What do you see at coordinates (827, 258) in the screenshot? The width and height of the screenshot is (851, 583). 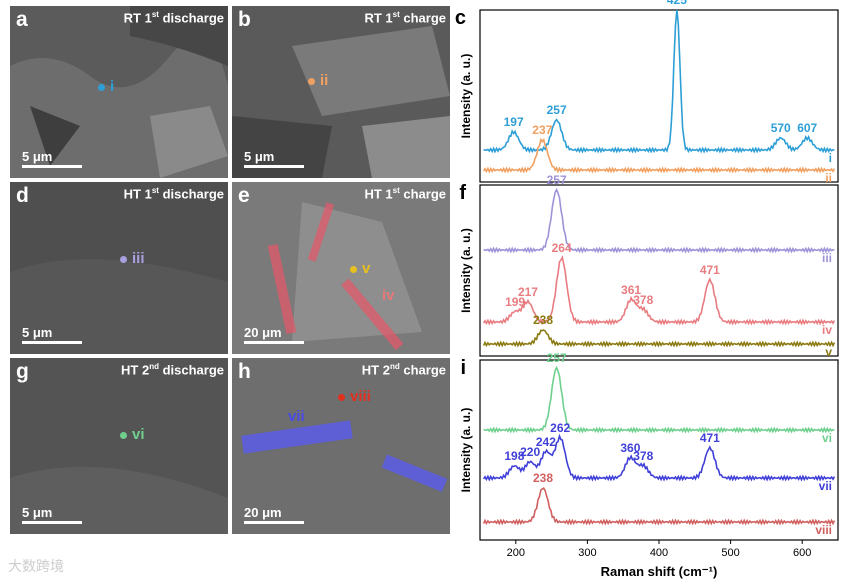 I see `series-label-iii: iii` at bounding box center [827, 258].